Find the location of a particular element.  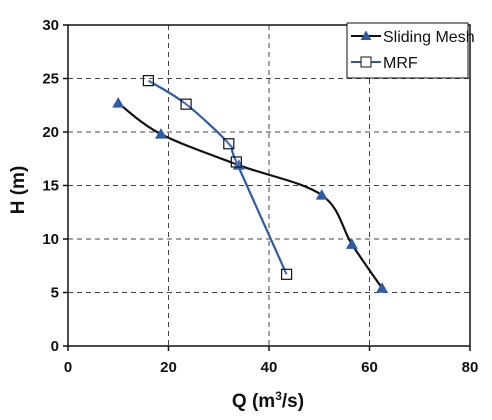

y-tick-label: 0 is located at coordinates (55, 346).